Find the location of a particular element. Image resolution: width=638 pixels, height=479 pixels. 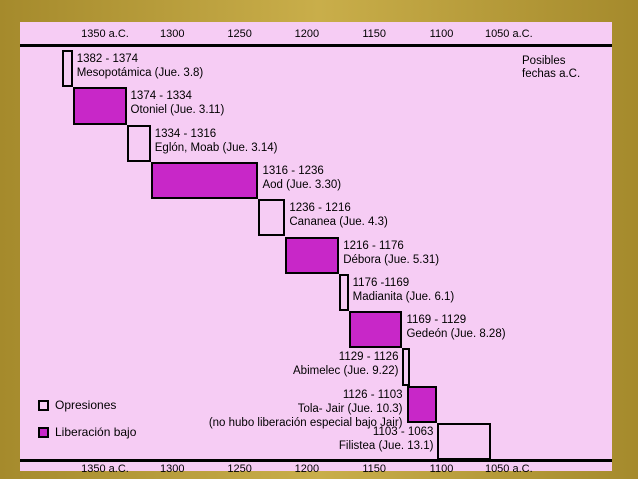

legend-liberation: Liberación bajo is located at coordinates (87, 432).